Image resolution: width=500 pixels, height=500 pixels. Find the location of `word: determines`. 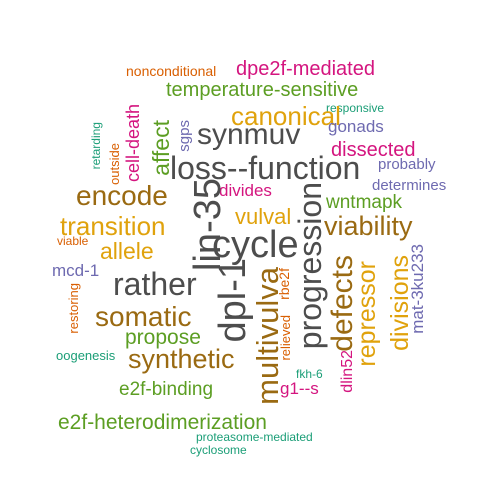

word: determines is located at coordinates (409, 185).